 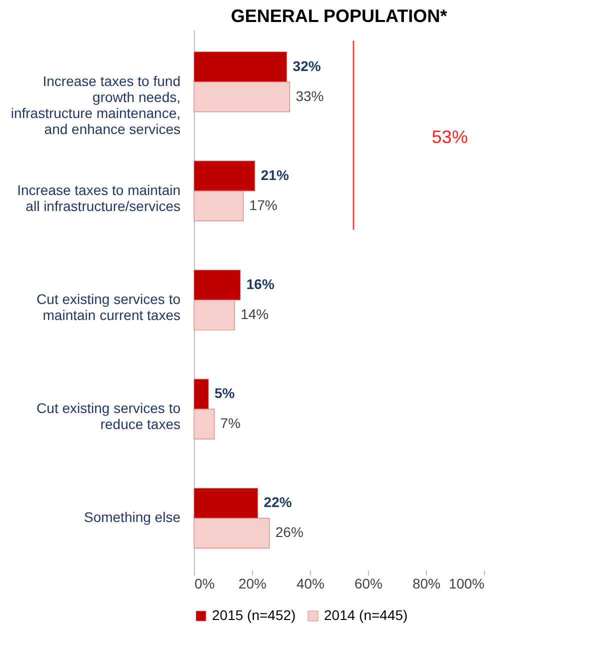 What do you see at coordinates (98, 198) in the screenshot?
I see `y-tick-label: Increase taxes to maintain all infrastructure/services` at bounding box center [98, 198].